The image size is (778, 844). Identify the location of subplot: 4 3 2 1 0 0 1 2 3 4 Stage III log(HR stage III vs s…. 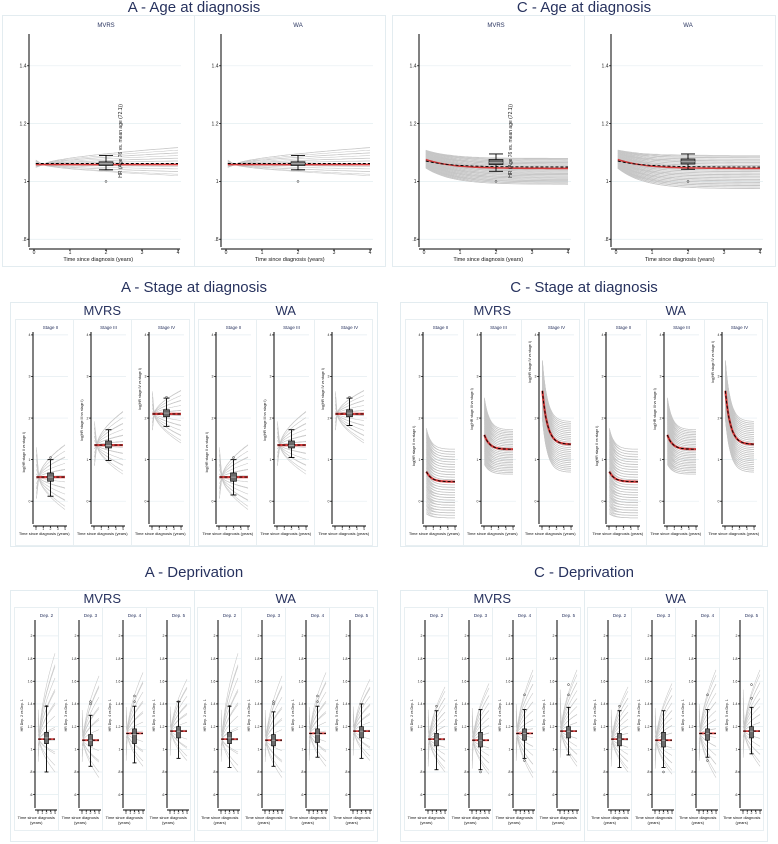
(493, 432).